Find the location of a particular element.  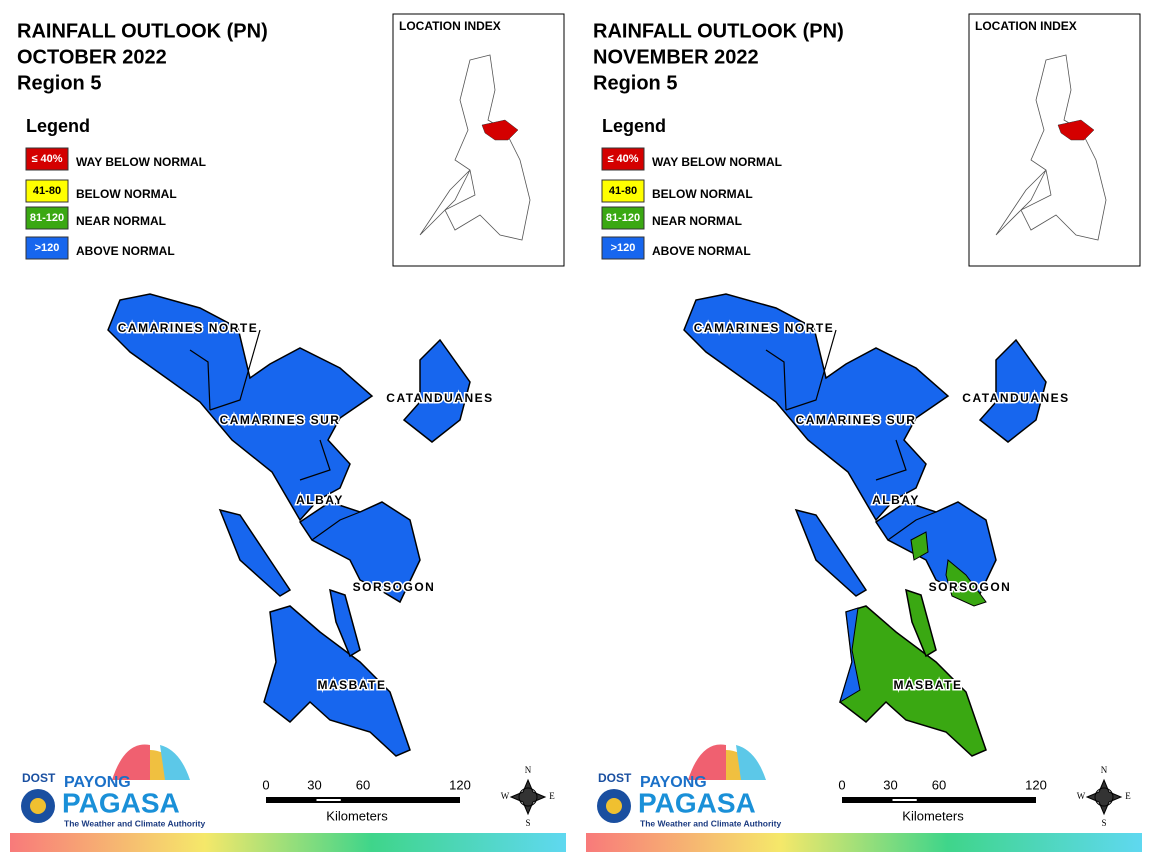

near-normal-area is located at coordinates (966, 583).